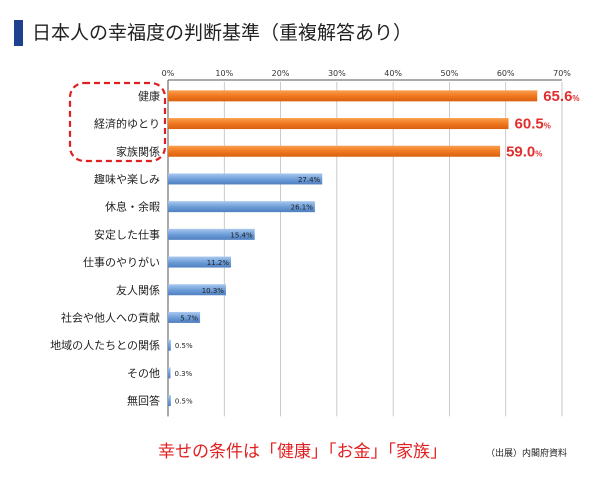 The width and height of the screenshot is (609, 485). I want to click on x-tick-label: 30%, so click(337, 73).